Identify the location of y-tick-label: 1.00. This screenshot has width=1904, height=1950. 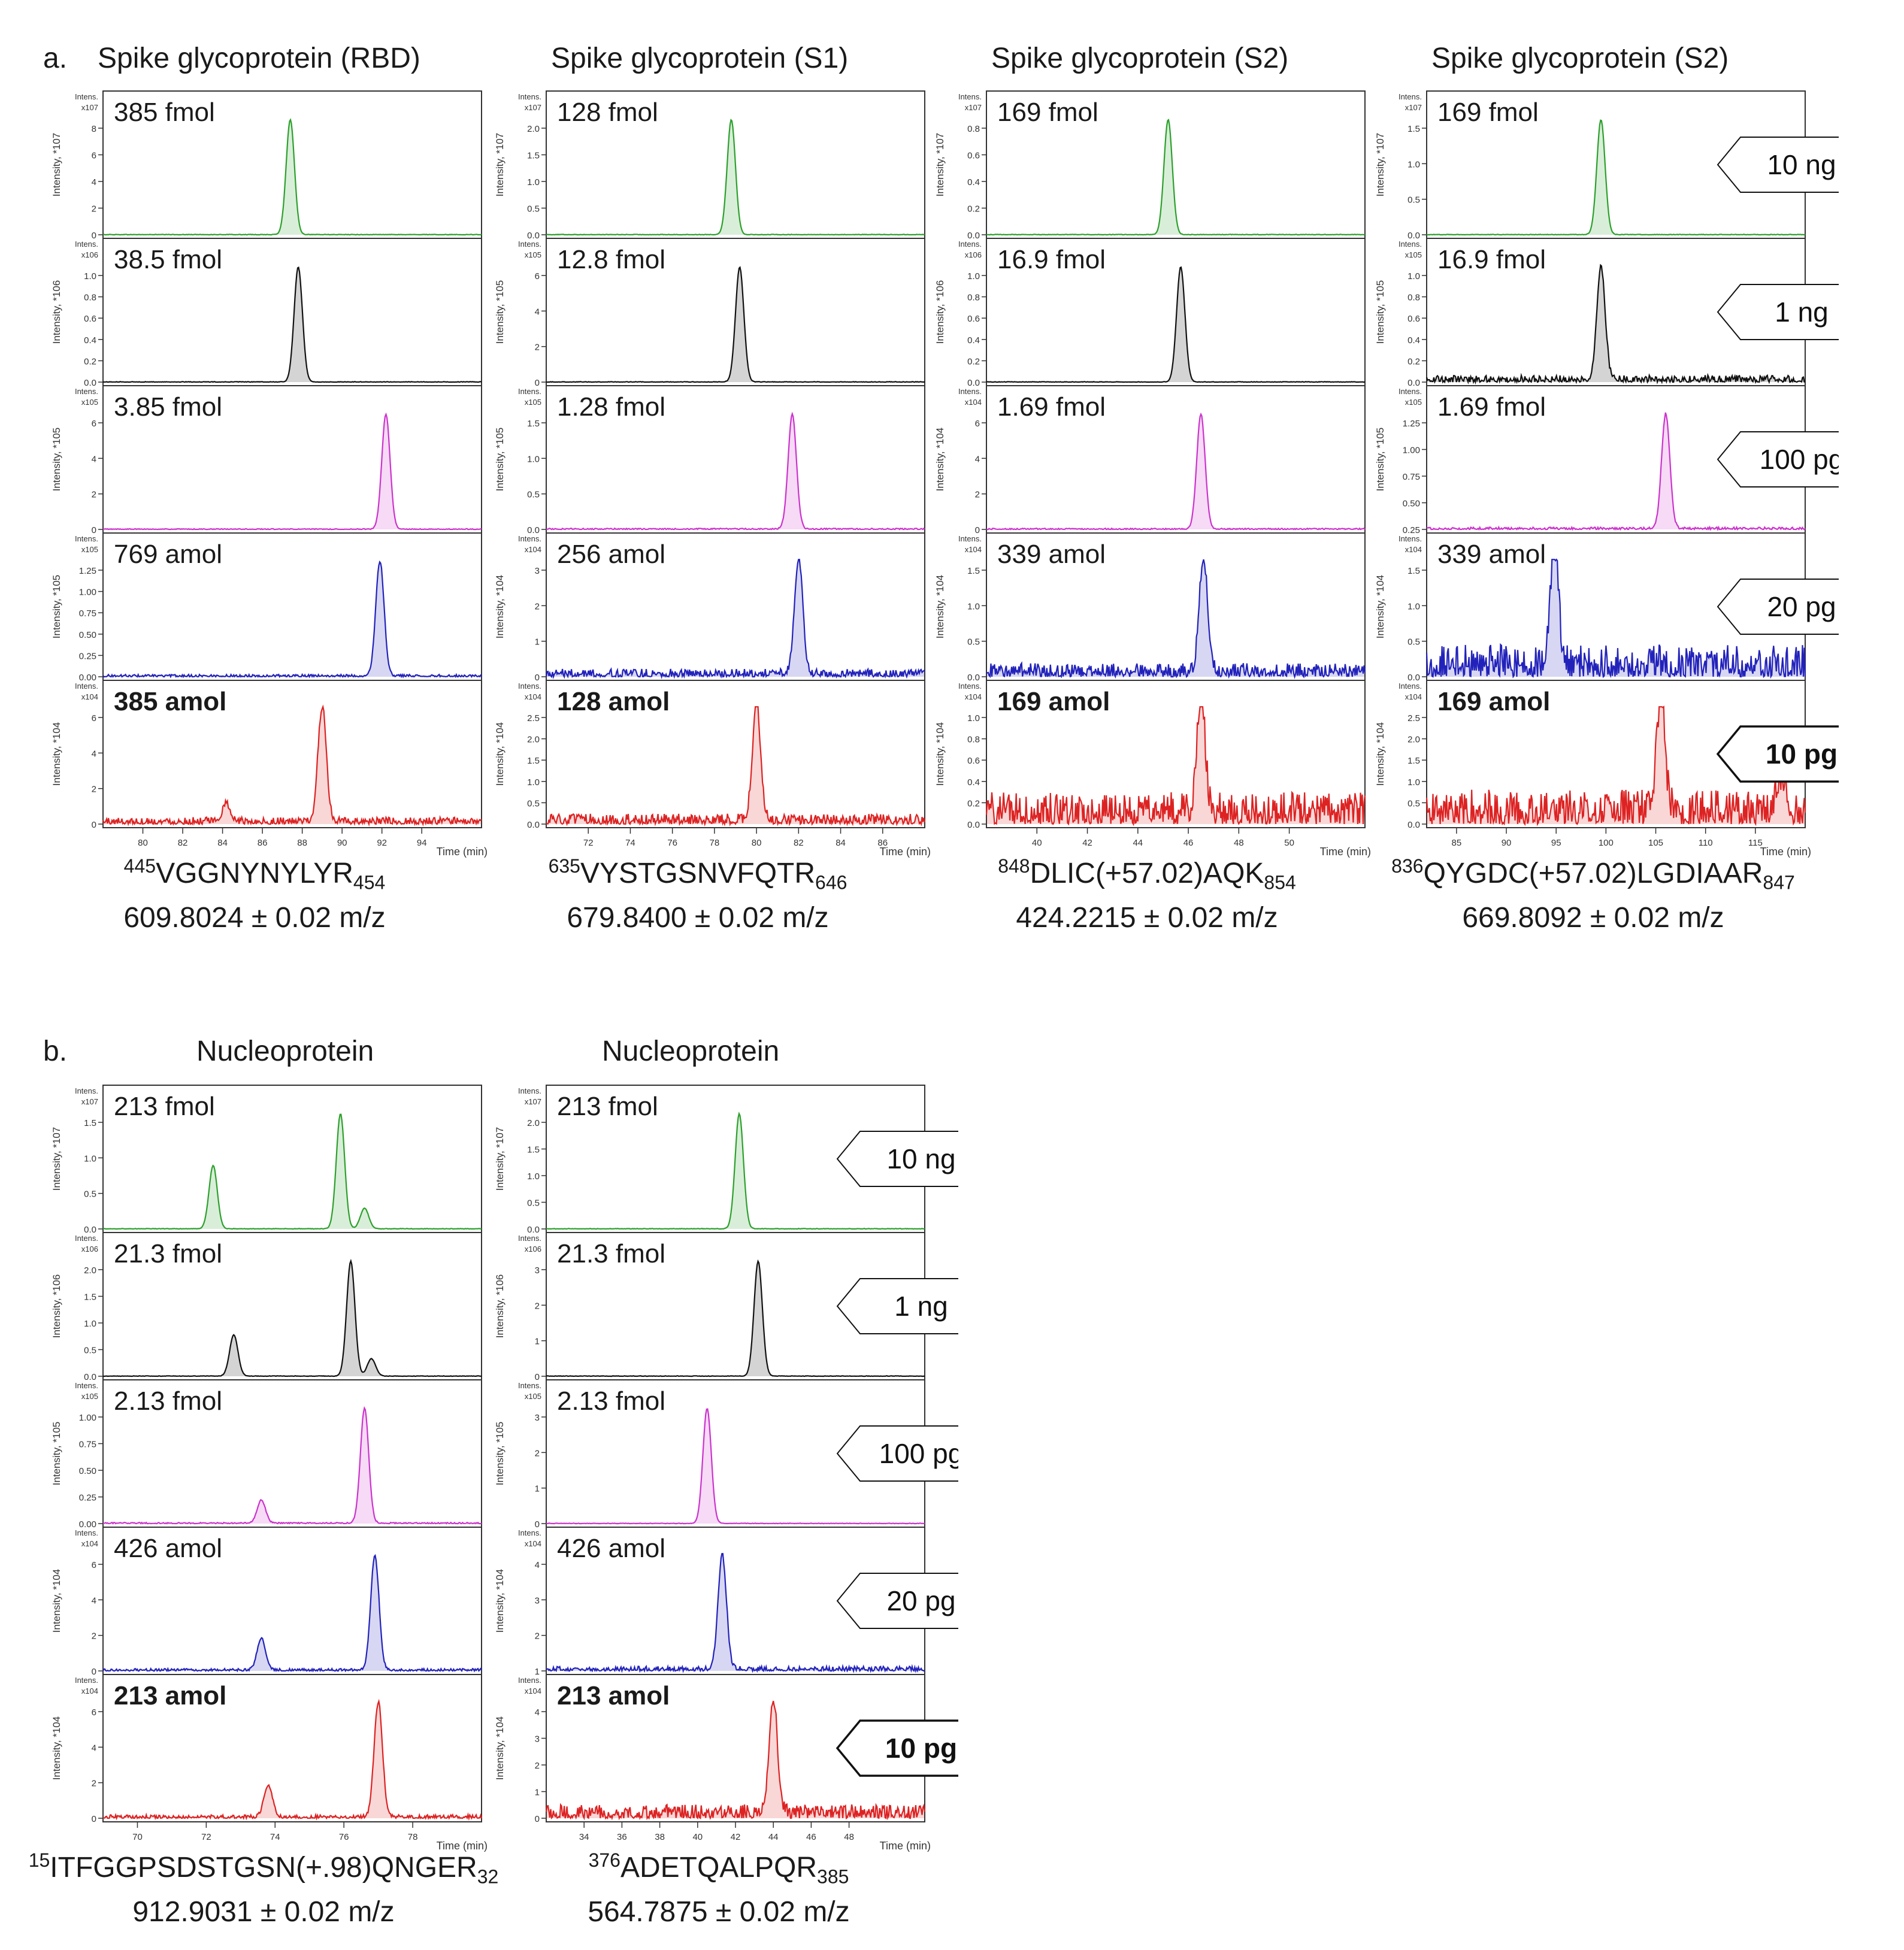
(87, 1418).